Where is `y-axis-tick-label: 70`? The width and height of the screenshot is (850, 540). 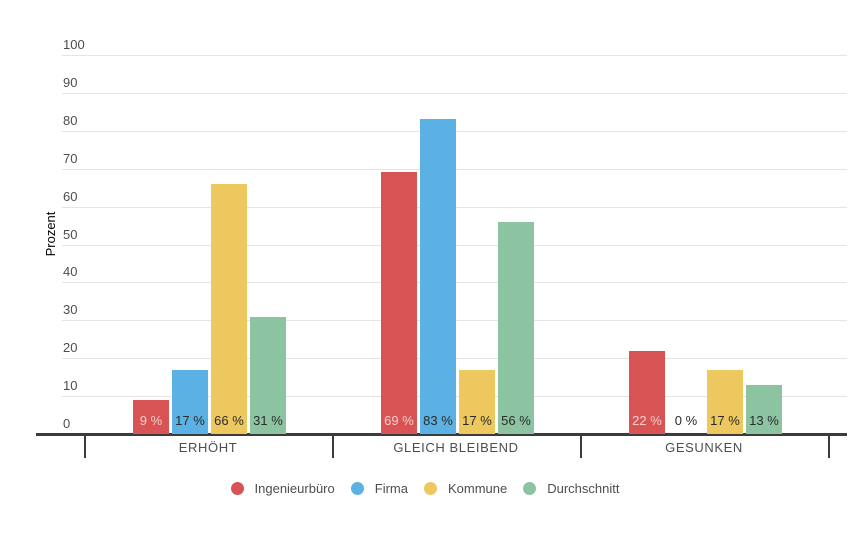 y-axis-tick-label: 70 is located at coordinates (70, 158).